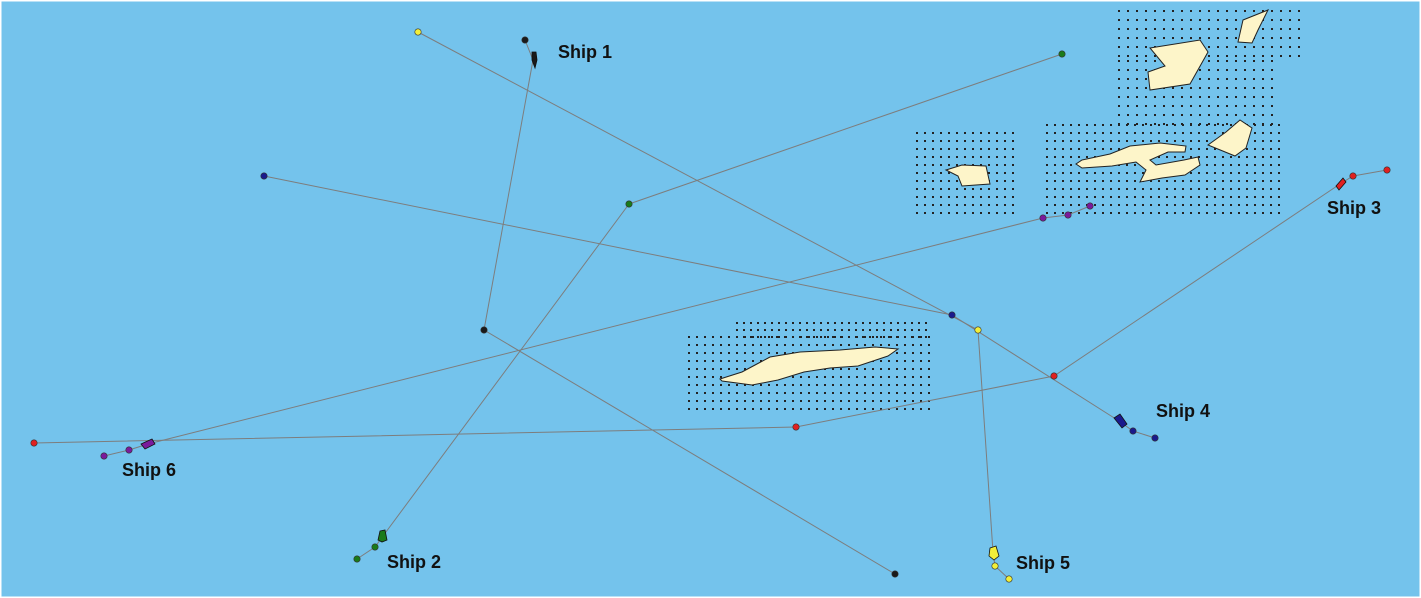 This screenshot has height=598, width=1421. I want to click on ship-2: Ship 2, so click(409, 550).